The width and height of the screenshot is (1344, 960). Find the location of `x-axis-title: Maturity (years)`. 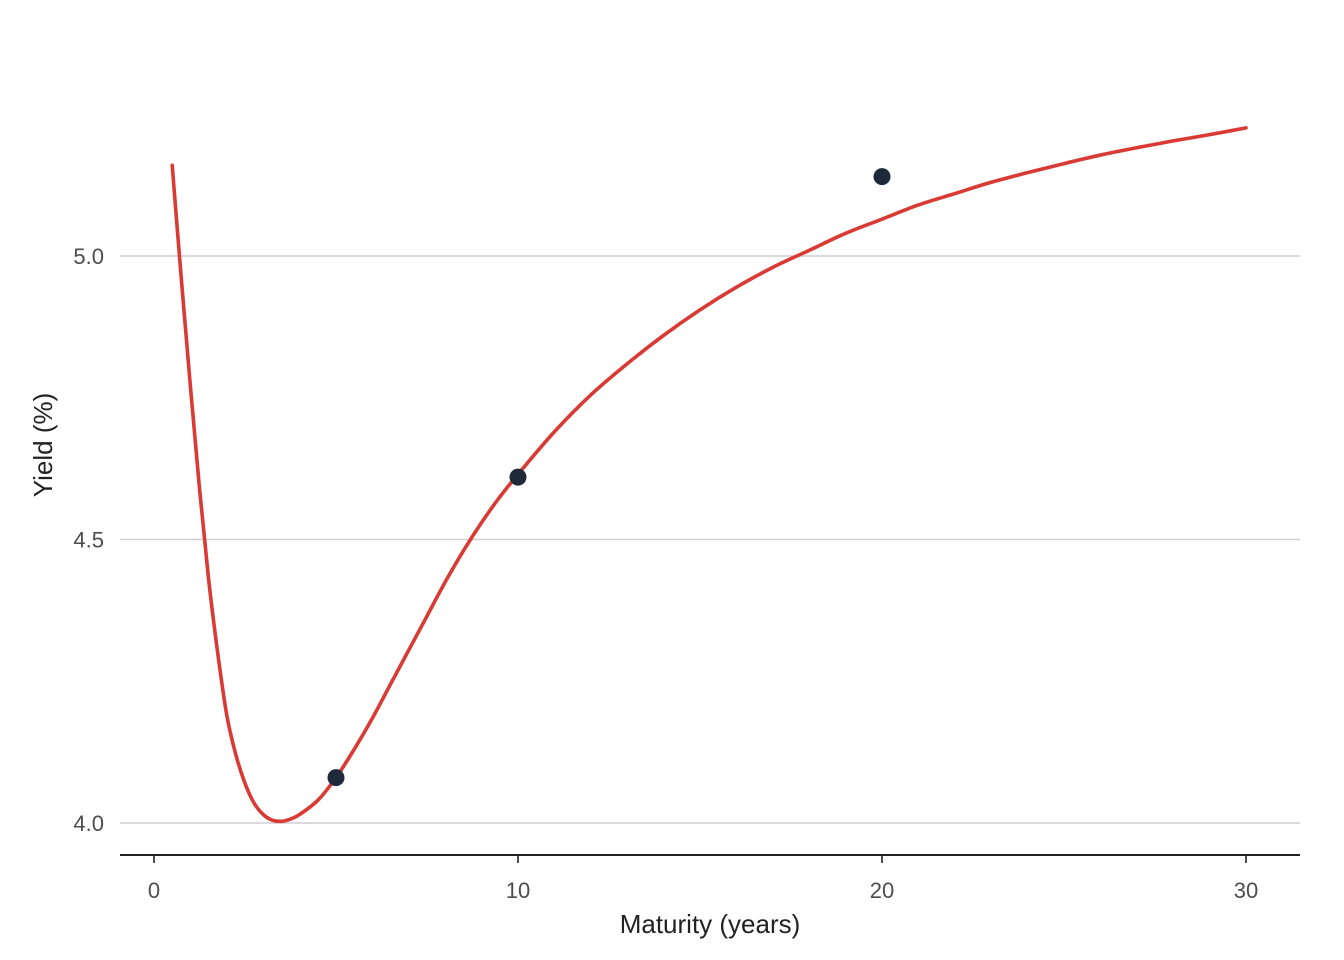

x-axis-title: Maturity (years) is located at coordinates (710, 924).